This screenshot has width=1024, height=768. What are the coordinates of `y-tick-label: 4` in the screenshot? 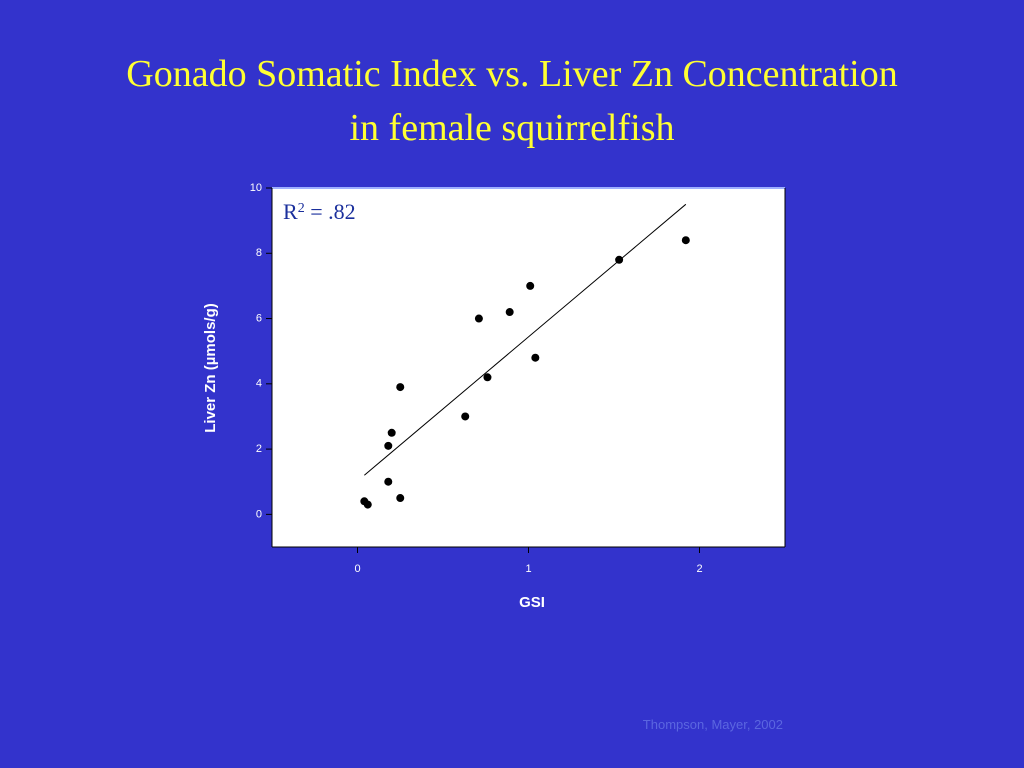 It's located at (259, 384).